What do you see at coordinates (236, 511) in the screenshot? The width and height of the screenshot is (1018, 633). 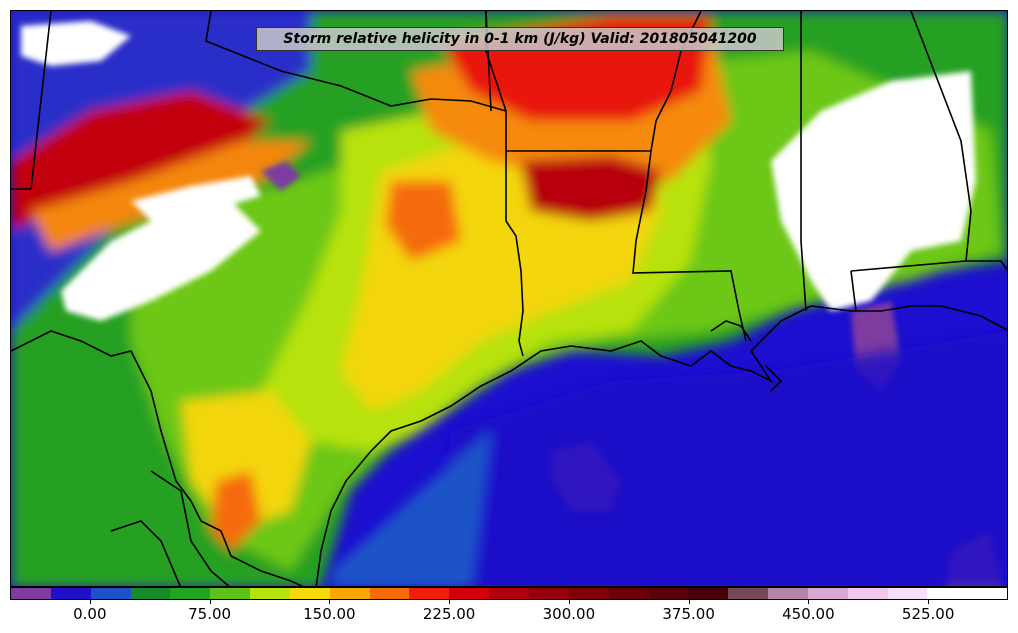 I see `field-orange-south` at bounding box center [236, 511].